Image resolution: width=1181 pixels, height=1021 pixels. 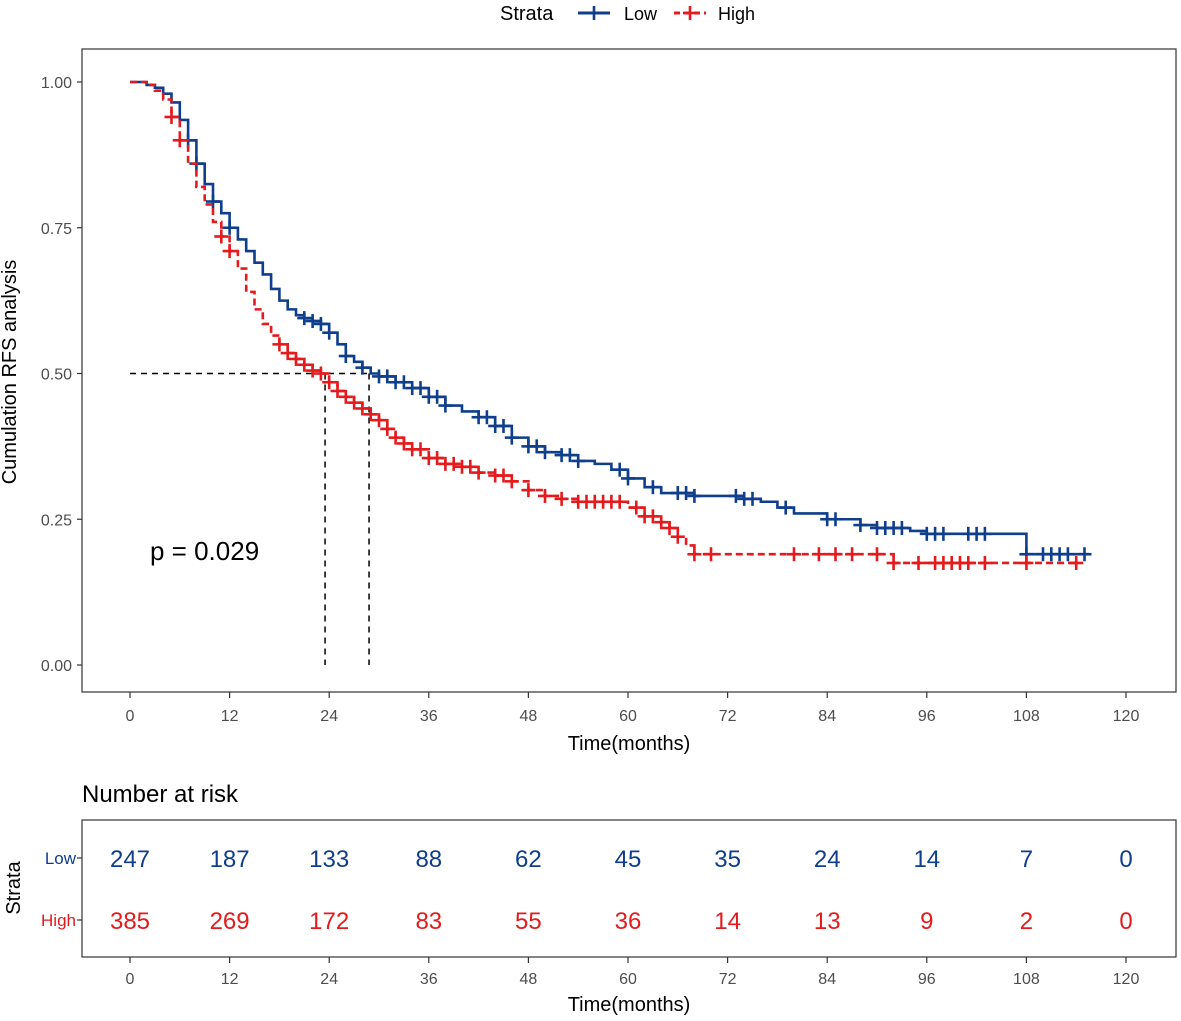 What do you see at coordinates (428, 921) in the screenshot?
I see `risk-value-high: 83` at bounding box center [428, 921].